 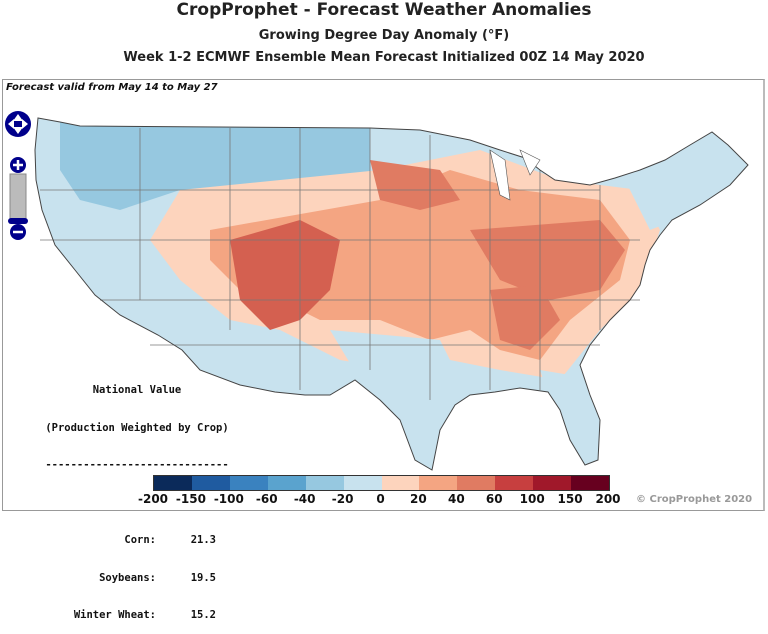 I want to click on national-value-heading: National Value, so click(x=137, y=390).